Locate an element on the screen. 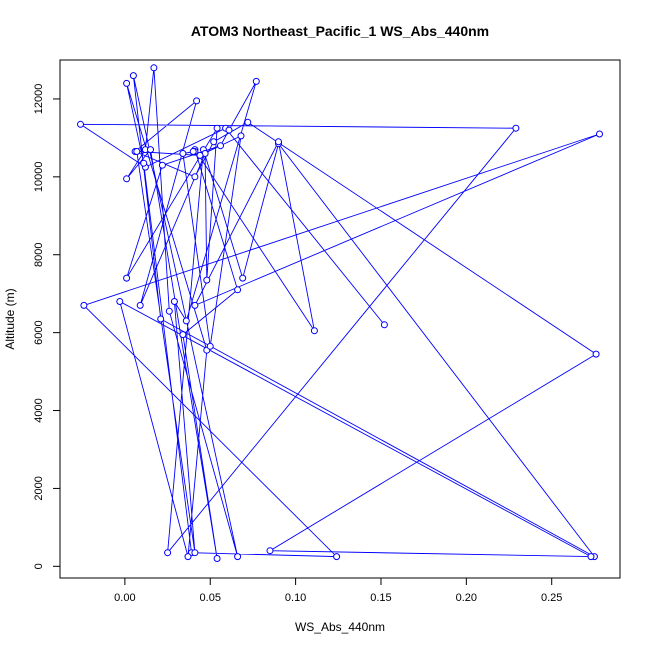 This screenshot has width=650, height=650. y-tick-label: 2000 is located at coordinates (39, 488).